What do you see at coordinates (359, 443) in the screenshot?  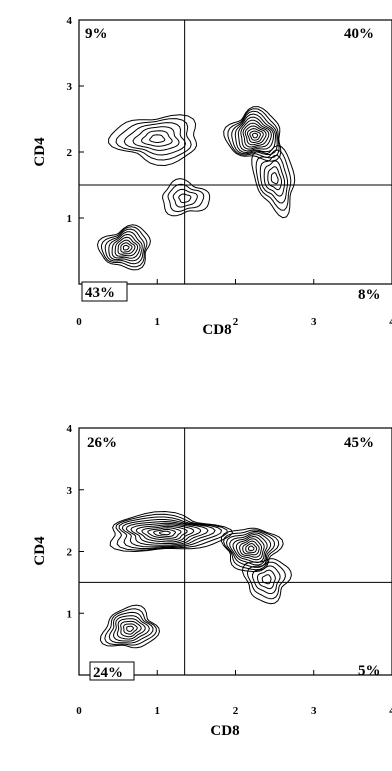 I see `quadrant-top-right-label: 45%` at bounding box center [359, 443].